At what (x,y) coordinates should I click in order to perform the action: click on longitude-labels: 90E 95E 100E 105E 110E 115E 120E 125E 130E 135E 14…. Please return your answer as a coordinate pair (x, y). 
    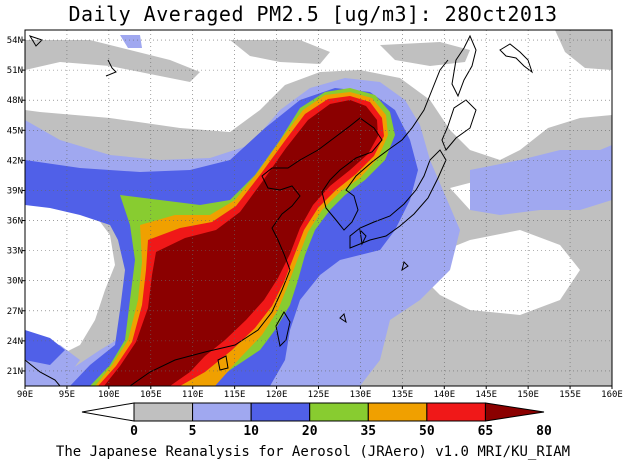
    Looking at the image, I should click on (320, 395).